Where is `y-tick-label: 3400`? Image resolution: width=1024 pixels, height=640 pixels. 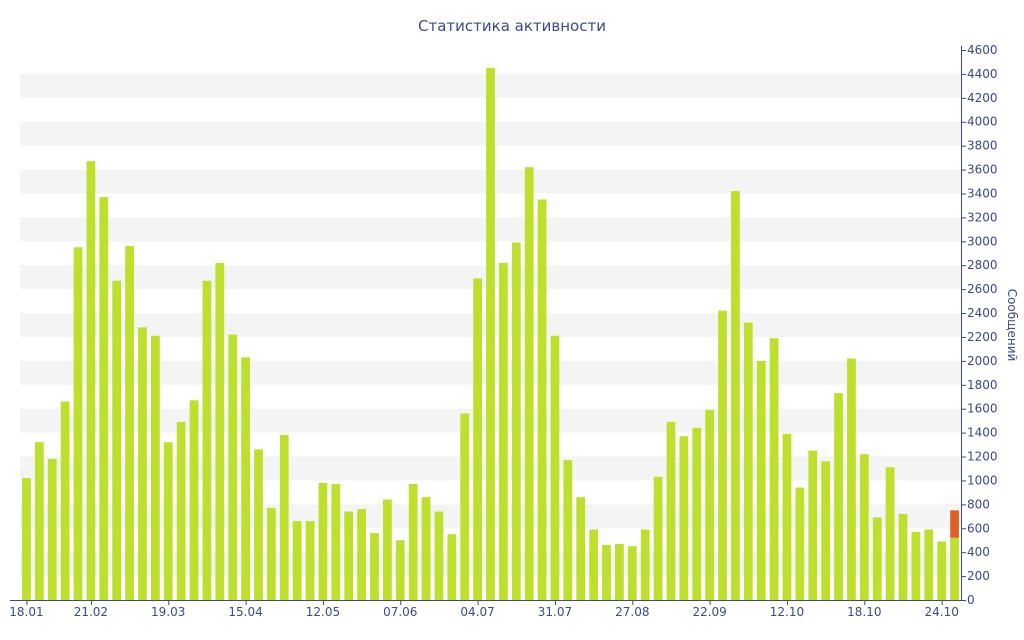 y-tick-label: 3400 is located at coordinates (982, 193).